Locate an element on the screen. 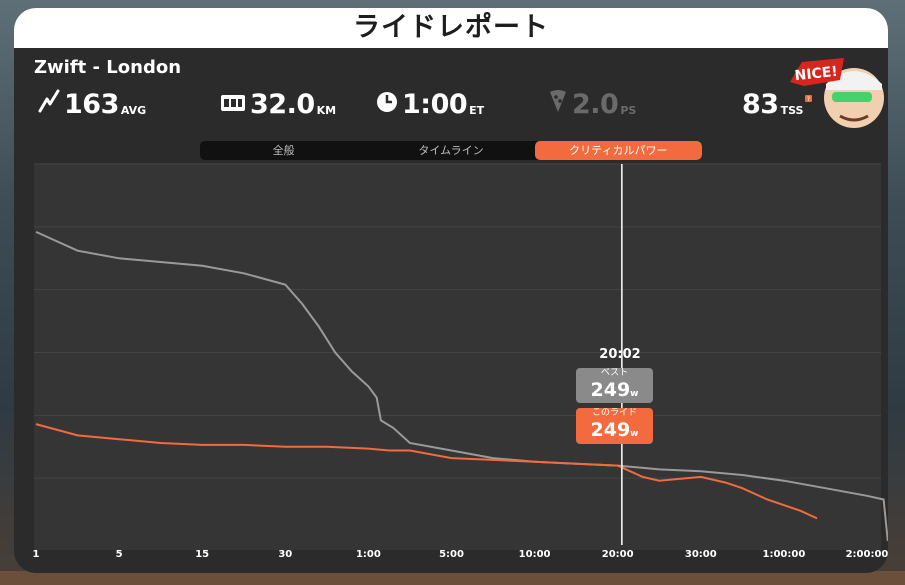  clock-icon is located at coordinates (387, 104).